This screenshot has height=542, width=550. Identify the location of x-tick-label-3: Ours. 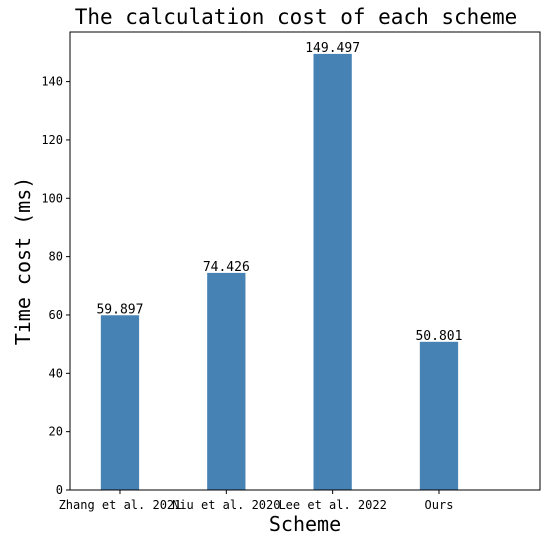
(439, 505).